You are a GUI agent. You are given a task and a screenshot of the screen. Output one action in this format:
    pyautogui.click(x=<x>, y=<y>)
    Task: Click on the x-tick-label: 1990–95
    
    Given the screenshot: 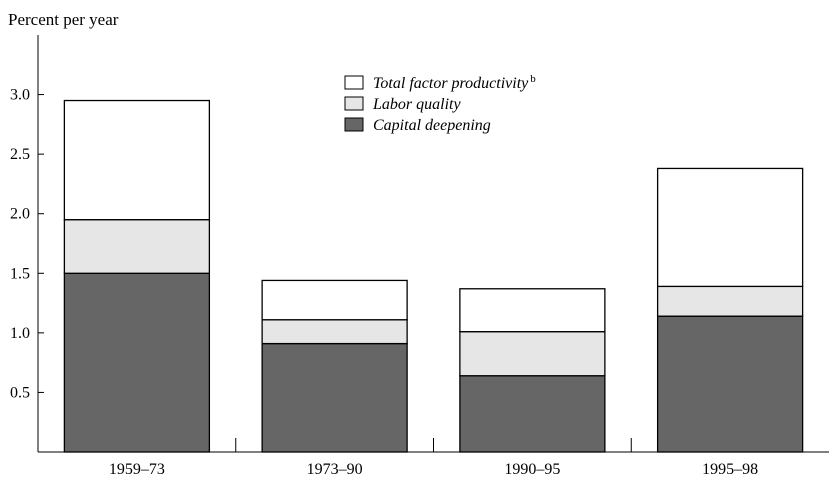 What is the action you would take?
    pyautogui.click(x=532, y=469)
    